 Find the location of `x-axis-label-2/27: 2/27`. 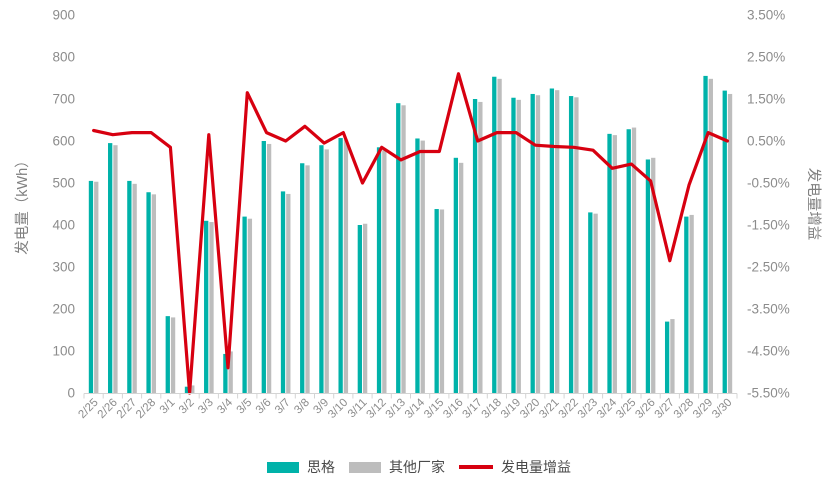

x-axis-label-2/27: 2/27 is located at coordinates (127, 409).